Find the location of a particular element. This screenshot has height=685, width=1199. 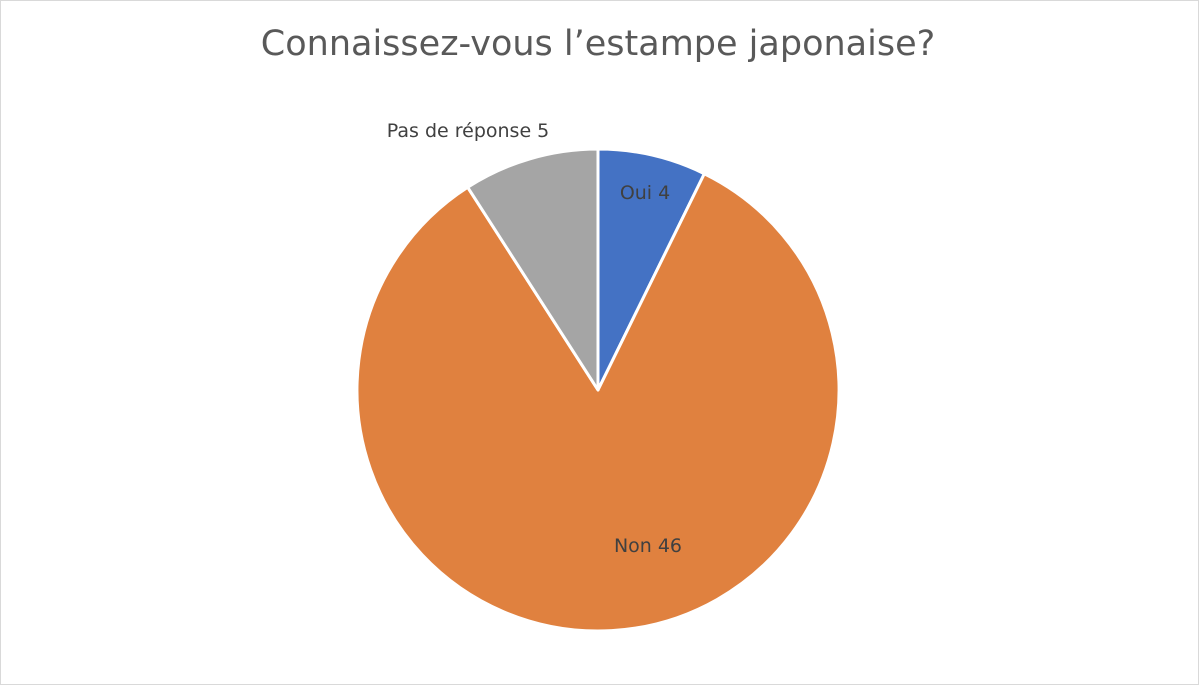

data-label: Non 46 is located at coordinates (648, 546).